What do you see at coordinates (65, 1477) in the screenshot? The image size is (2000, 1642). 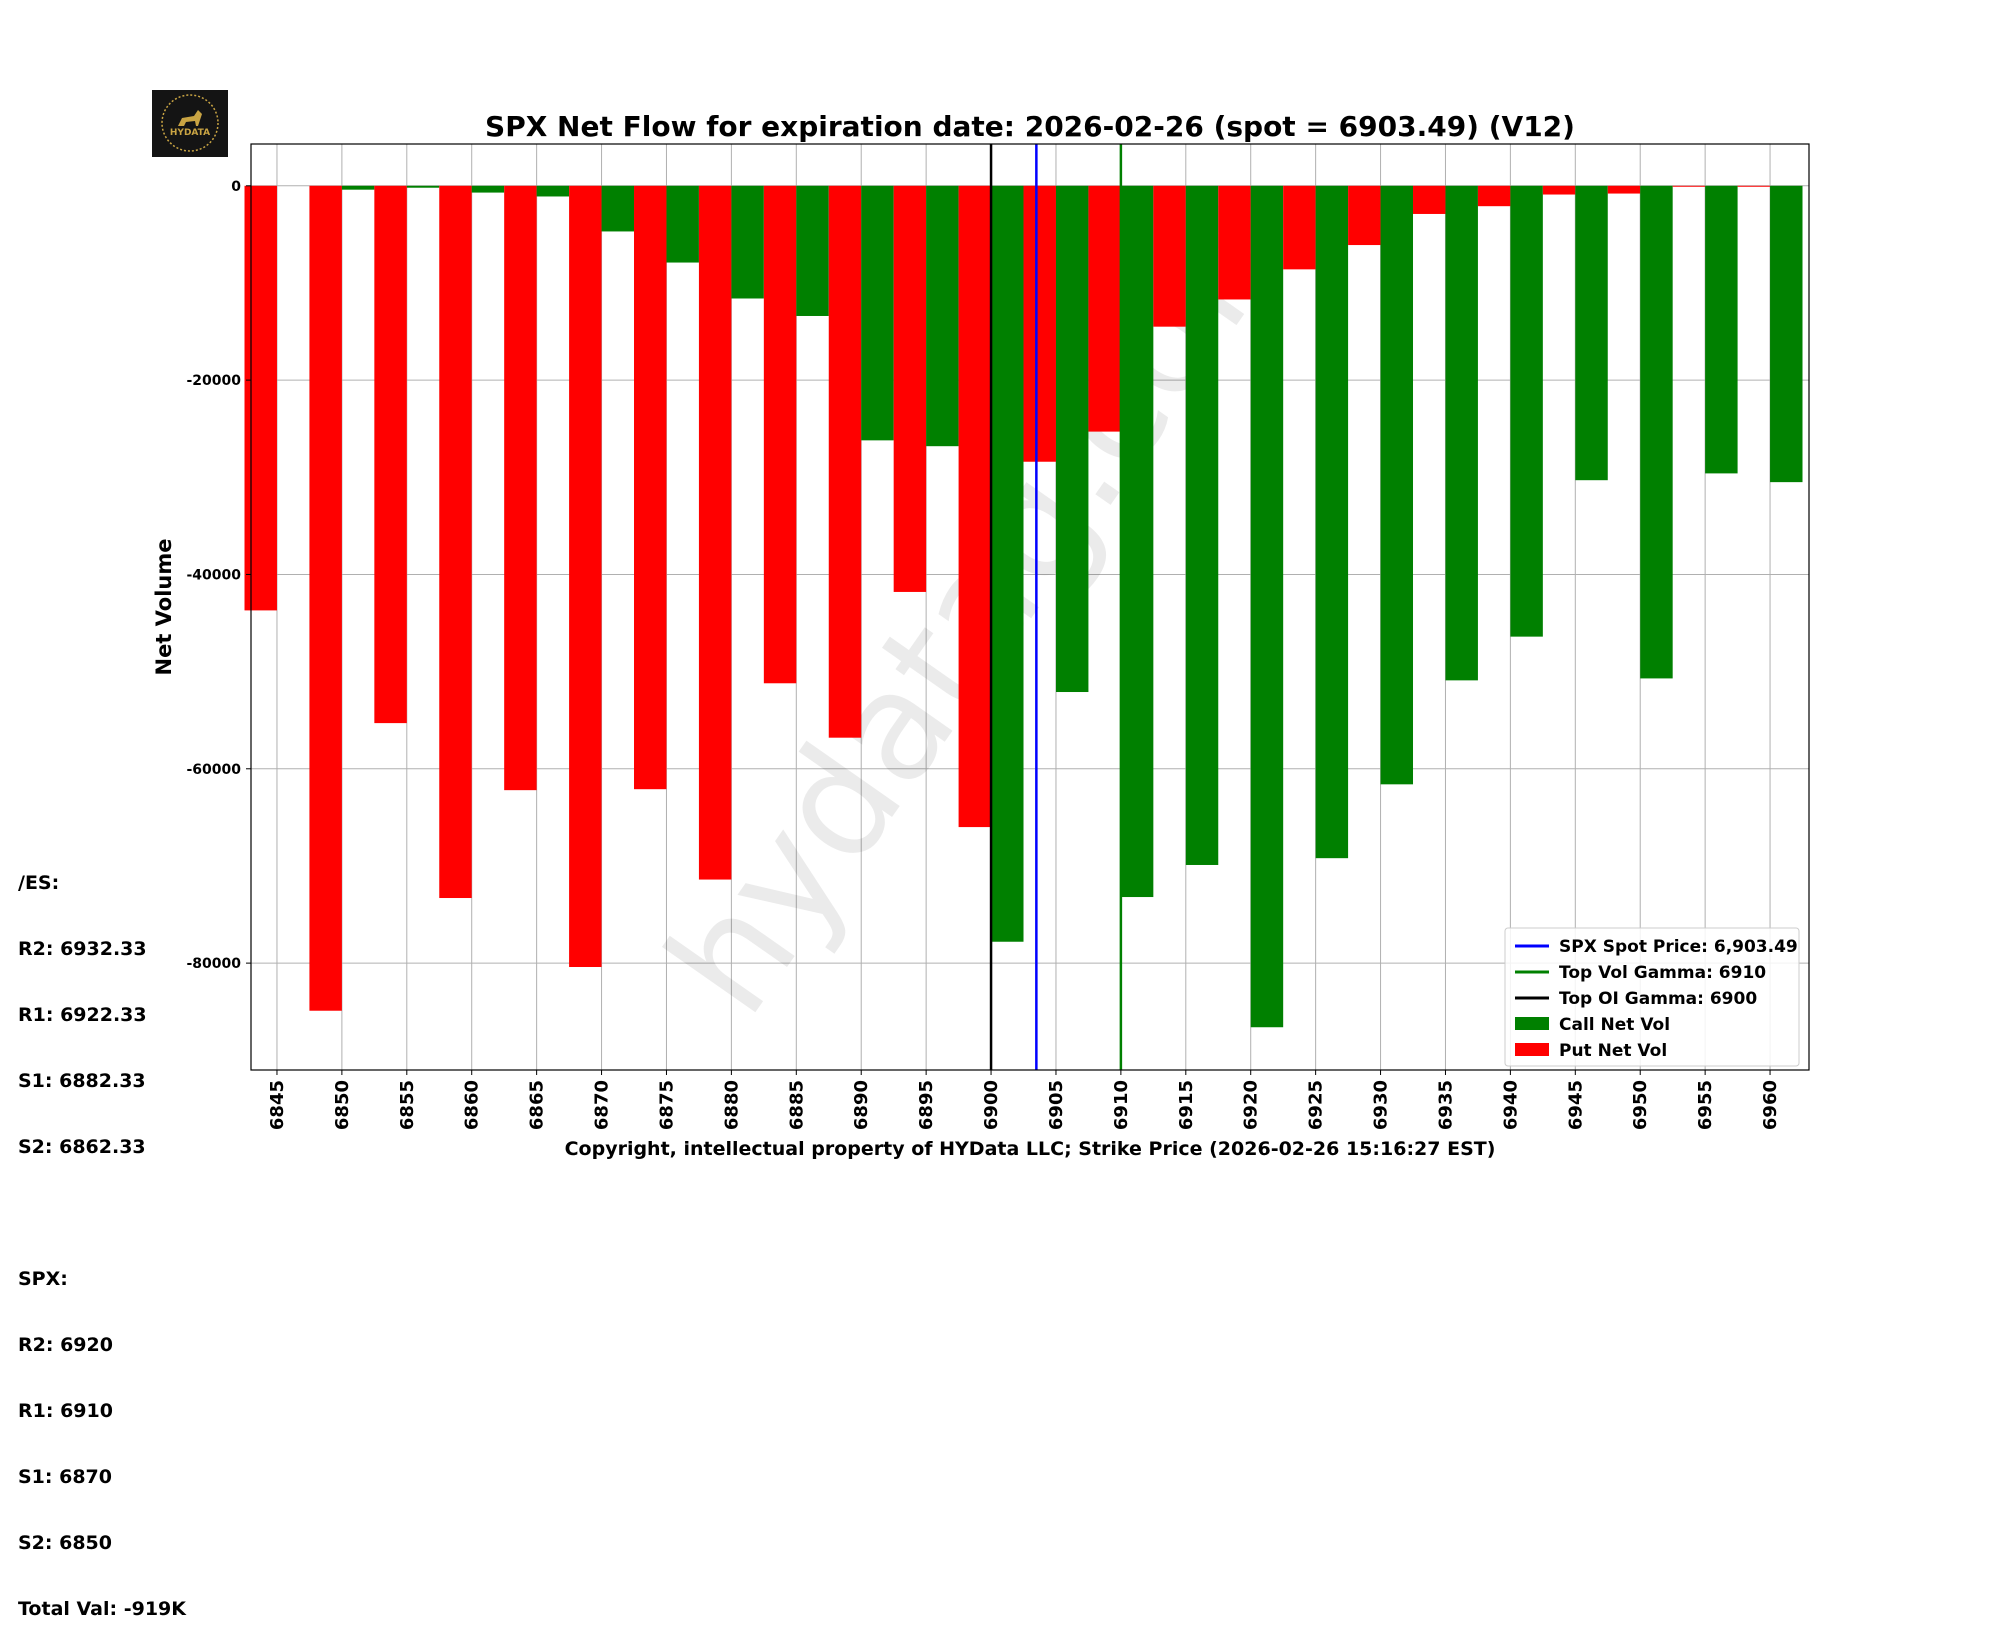 I see `spx-level: S1: 6870` at bounding box center [65, 1477].